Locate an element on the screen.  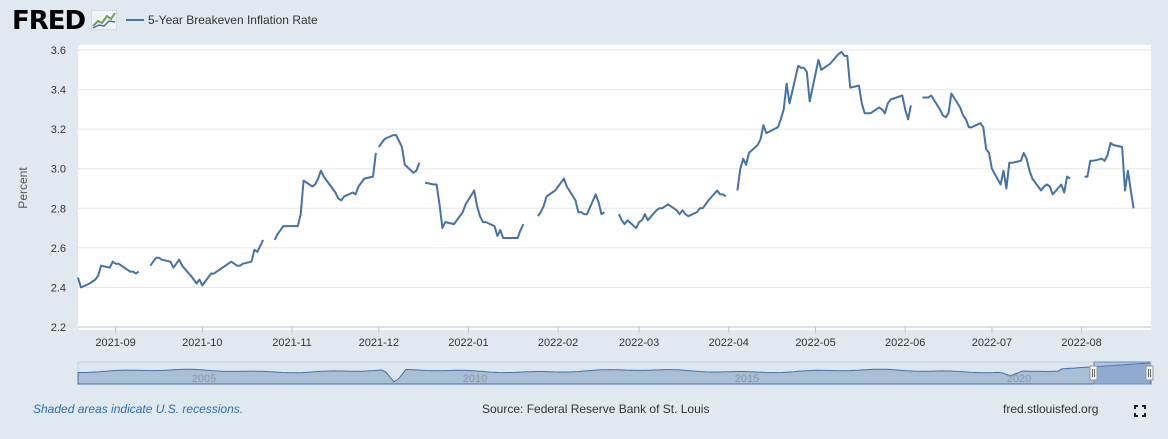
legend-line-swatch is located at coordinates (135, 20).